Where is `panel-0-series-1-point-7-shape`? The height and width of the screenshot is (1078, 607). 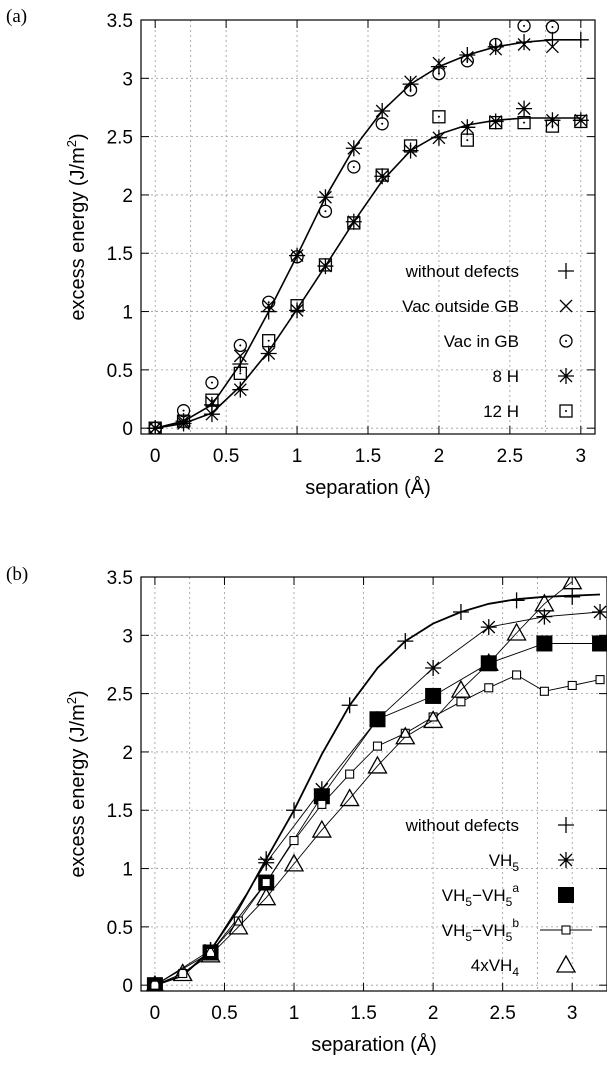 panel-0-series-1-point-7-shape is located at coordinates (354, 148).